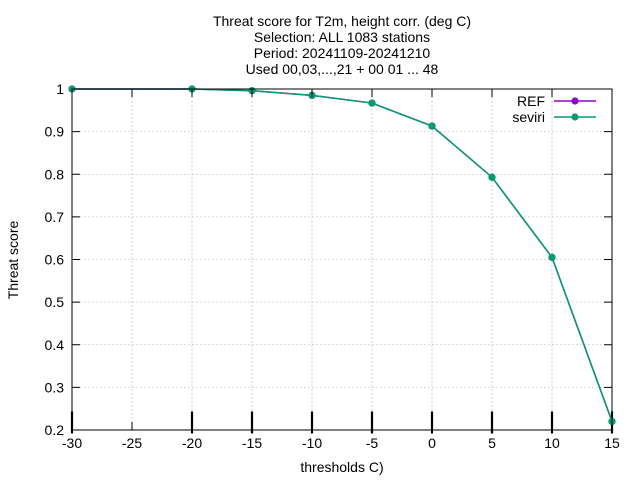 The width and height of the screenshot is (640, 480). Describe the element at coordinates (55, 387) in the screenshot. I see `y-tick-label: 0.3` at that location.